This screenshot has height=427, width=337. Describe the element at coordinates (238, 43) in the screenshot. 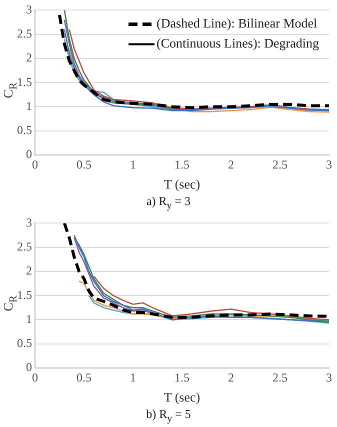

I see `annotation: (Continuous Lines): Degrading` at that location.